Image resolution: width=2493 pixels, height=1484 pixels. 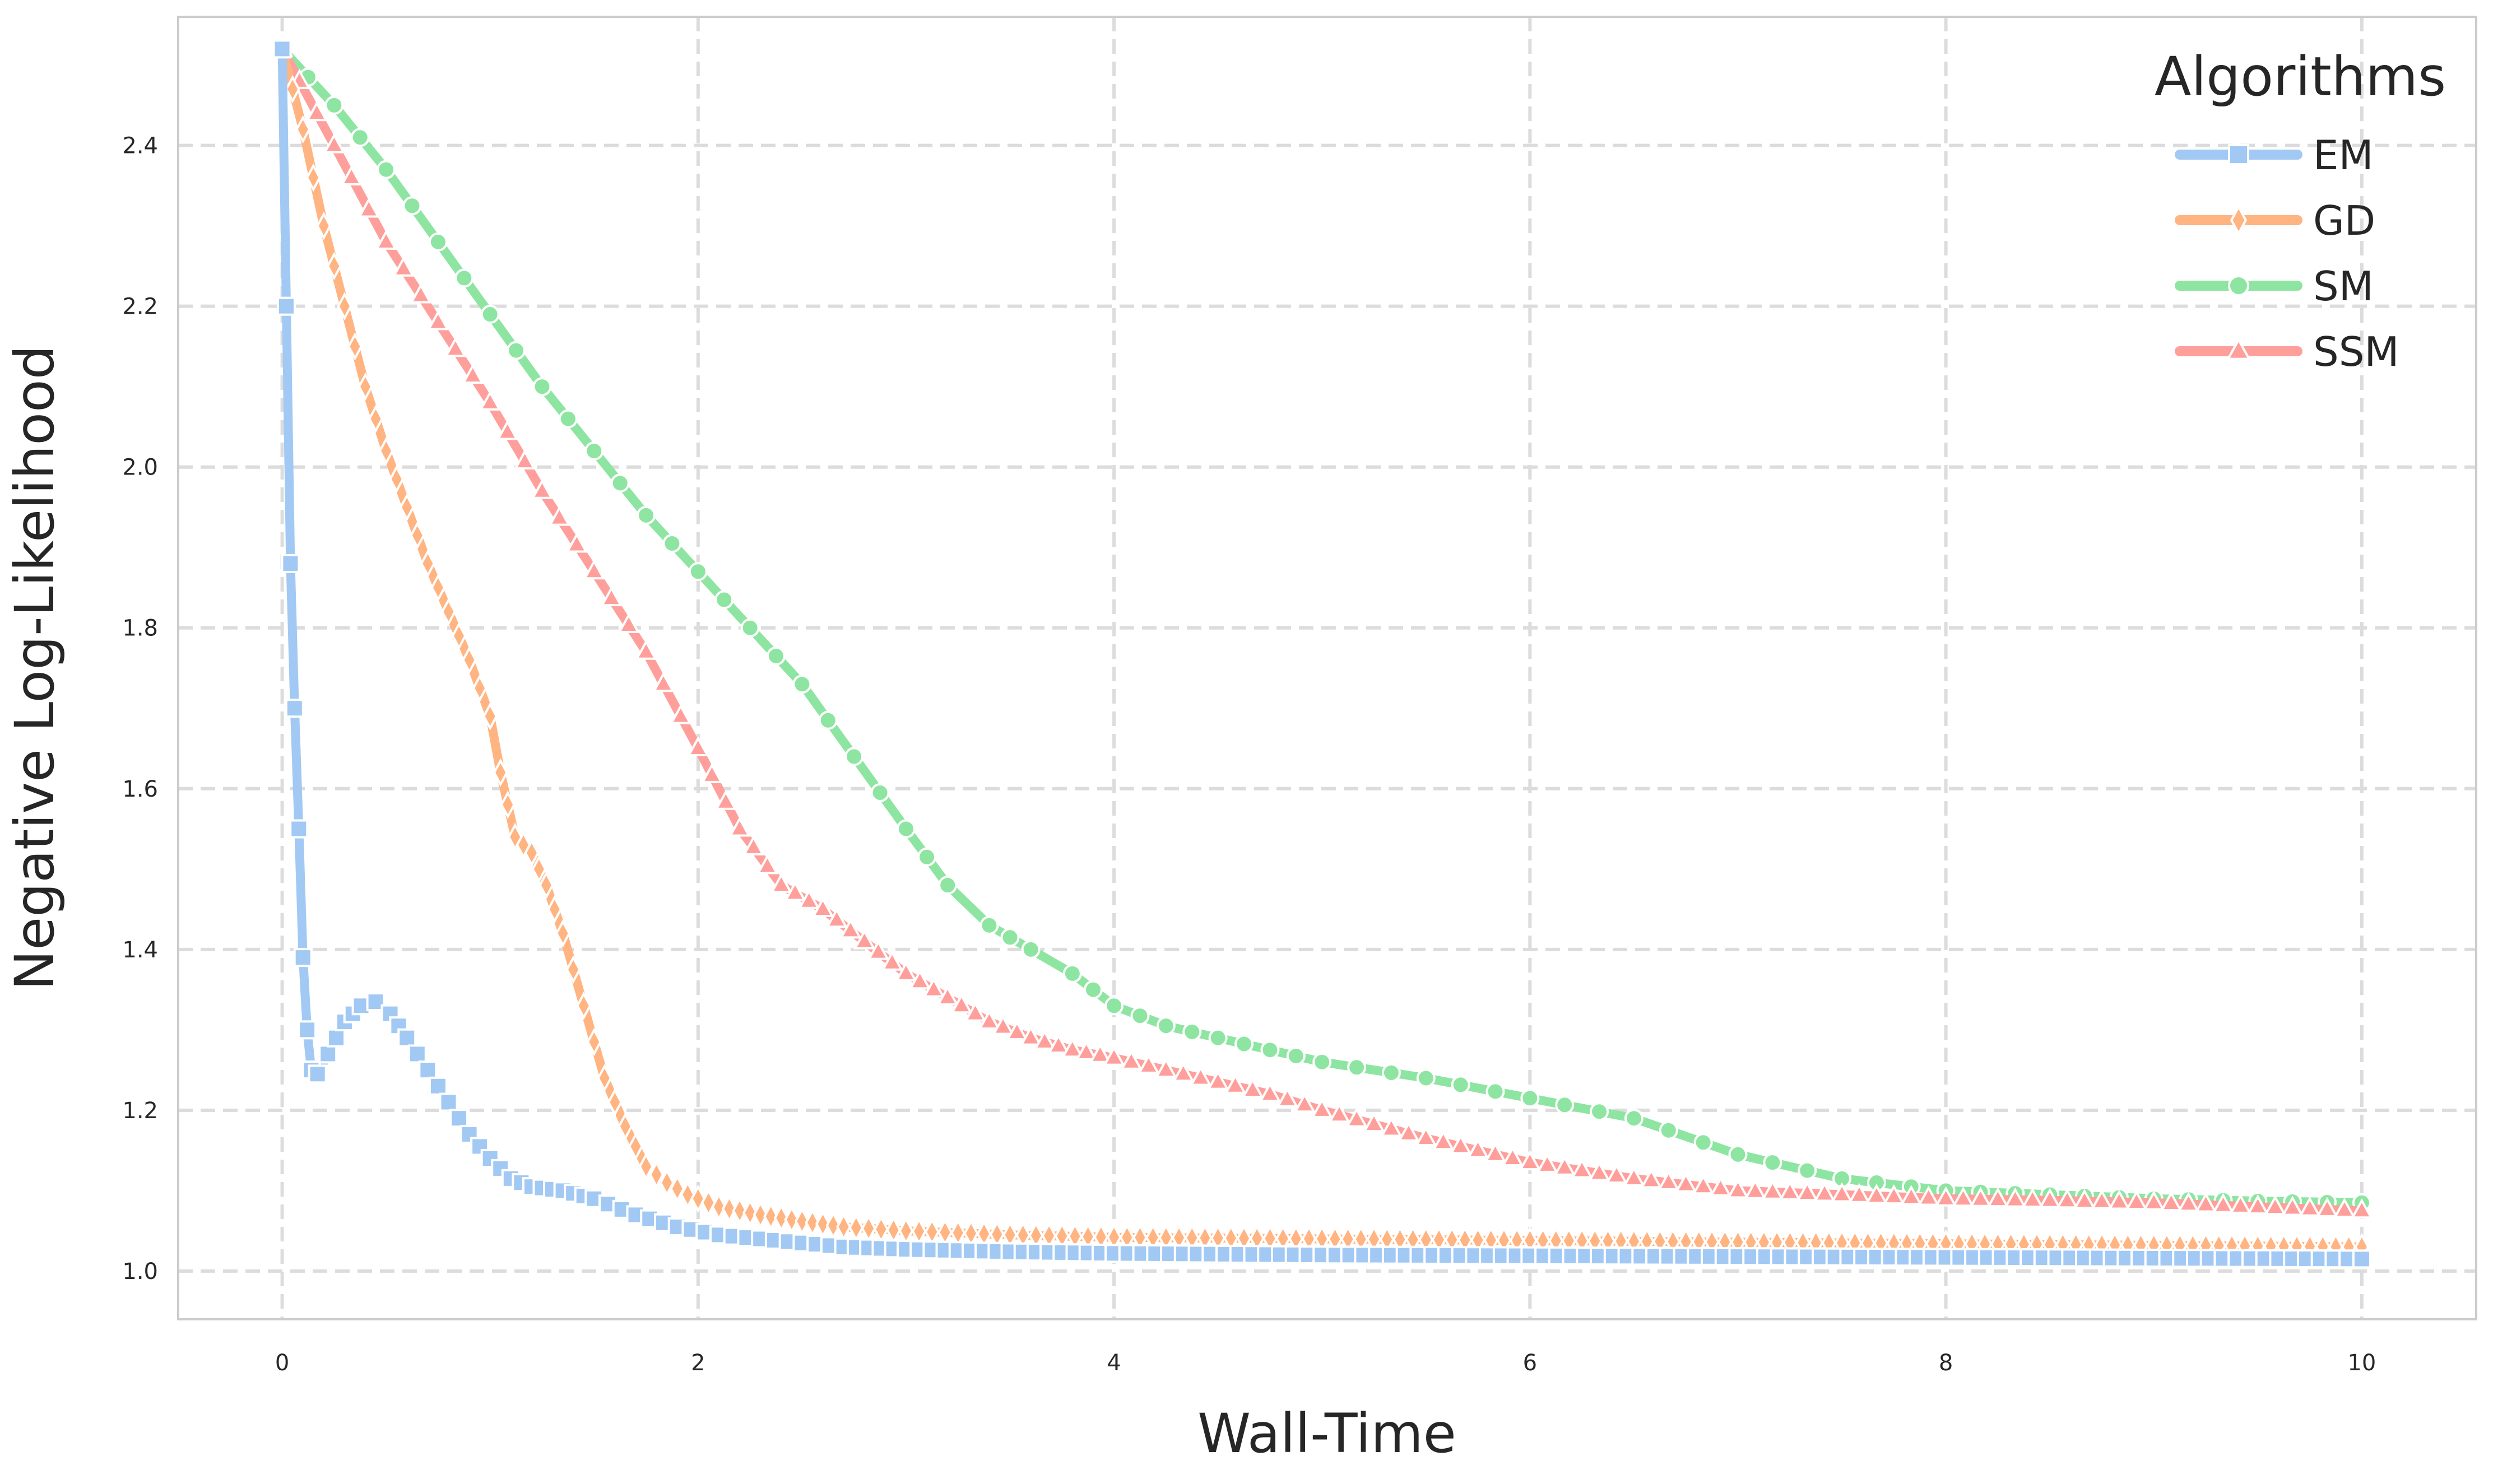 What do you see at coordinates (1530, 1363) in the screenshot?
I see `x-tick-label: 6` at bounding box center [1530, 1363].